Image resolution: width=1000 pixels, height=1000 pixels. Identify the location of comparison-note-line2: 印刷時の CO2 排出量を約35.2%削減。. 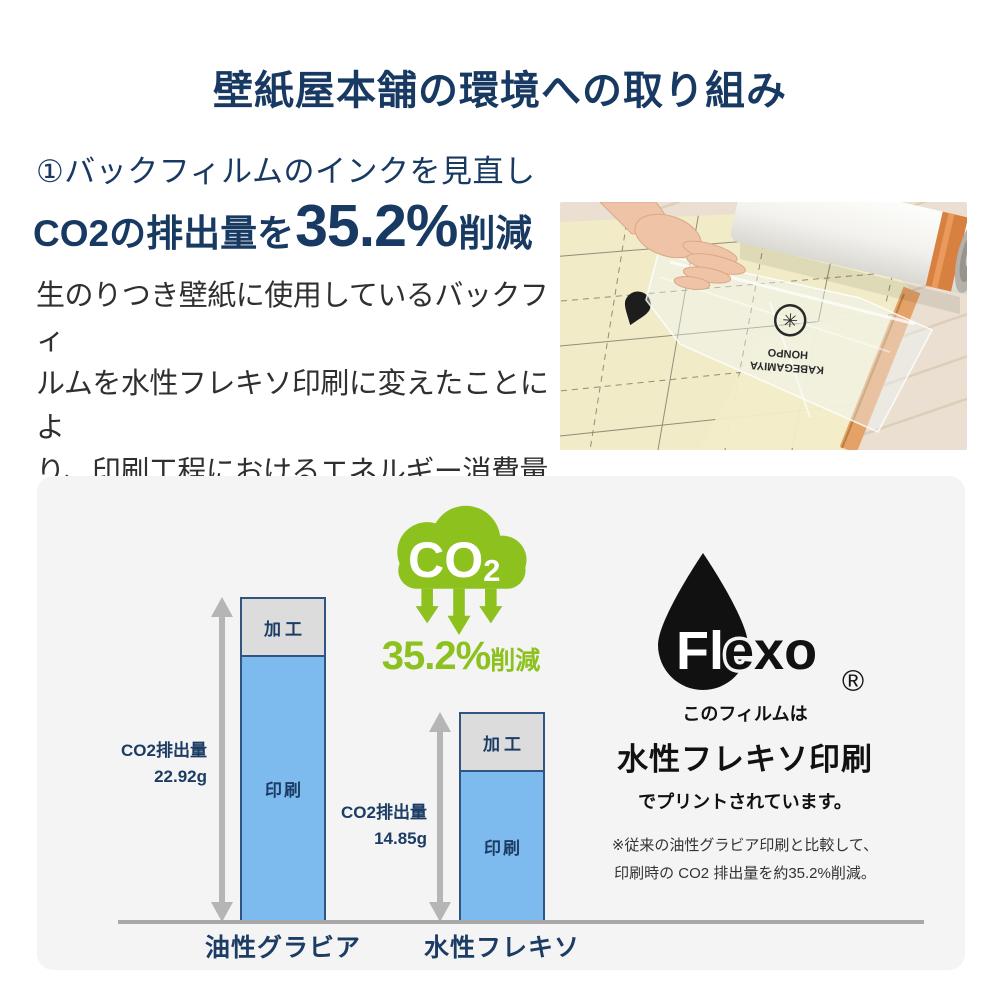
(745, 873).